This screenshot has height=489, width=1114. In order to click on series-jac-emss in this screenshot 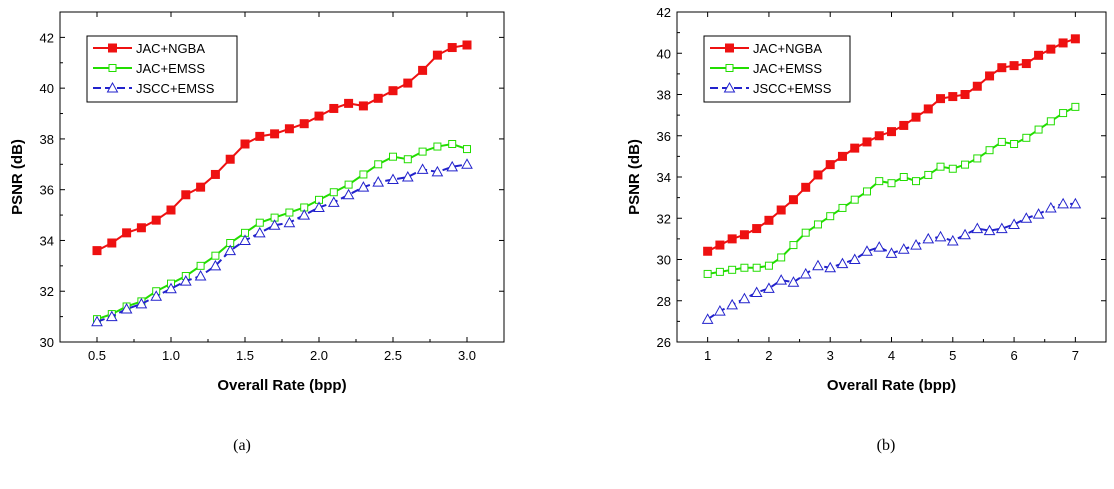, I will do `click(891, 190)`.